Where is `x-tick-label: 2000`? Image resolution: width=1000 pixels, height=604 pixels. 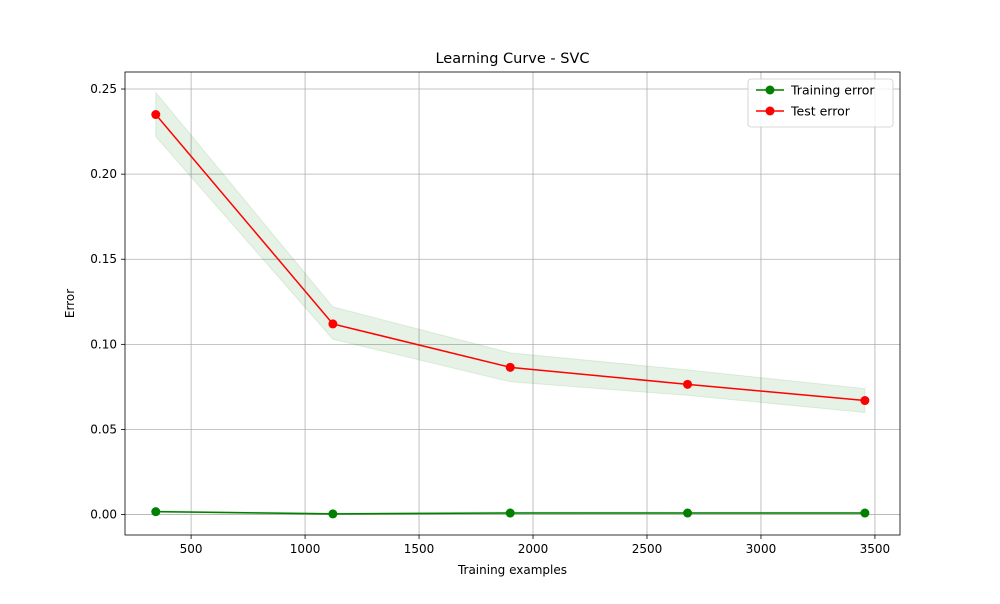
x-tick-label: 2000 is located at coordinates (533, 549).